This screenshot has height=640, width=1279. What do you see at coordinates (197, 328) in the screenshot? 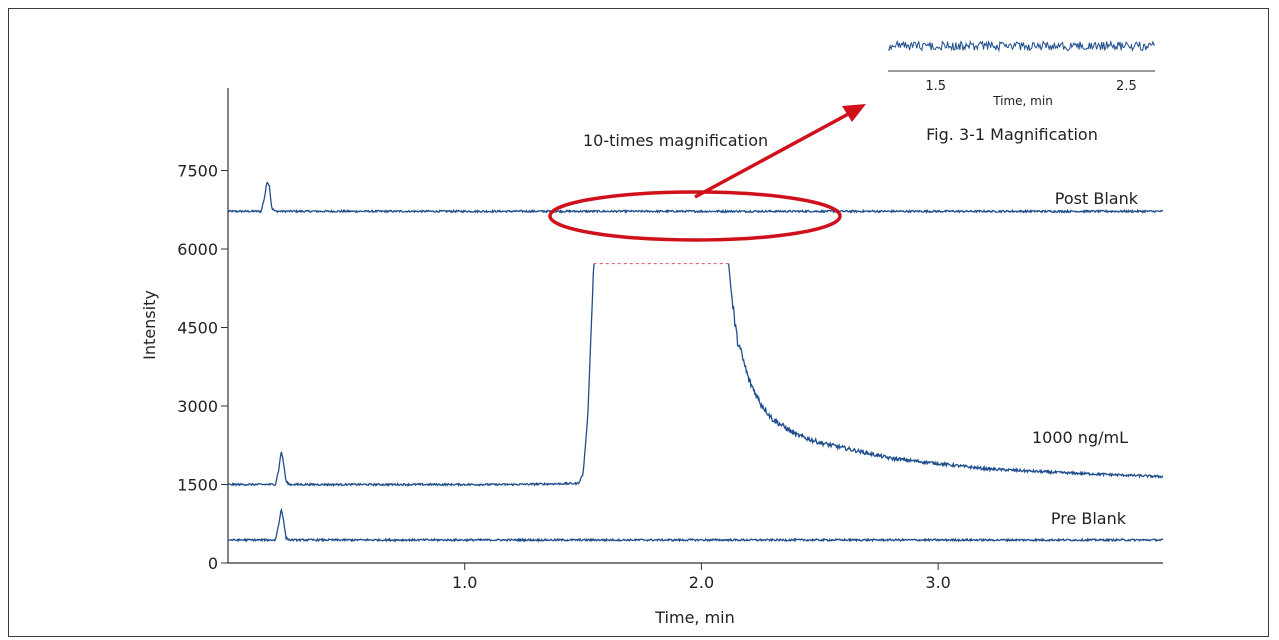
I see `y-tick-label: 4500` at bounding box center [197, 328].